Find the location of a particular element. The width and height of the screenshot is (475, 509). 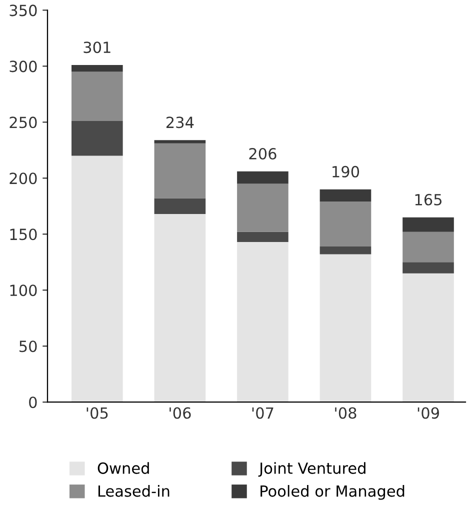

x-tick-label: '06 is located at coordinates (180, 413).